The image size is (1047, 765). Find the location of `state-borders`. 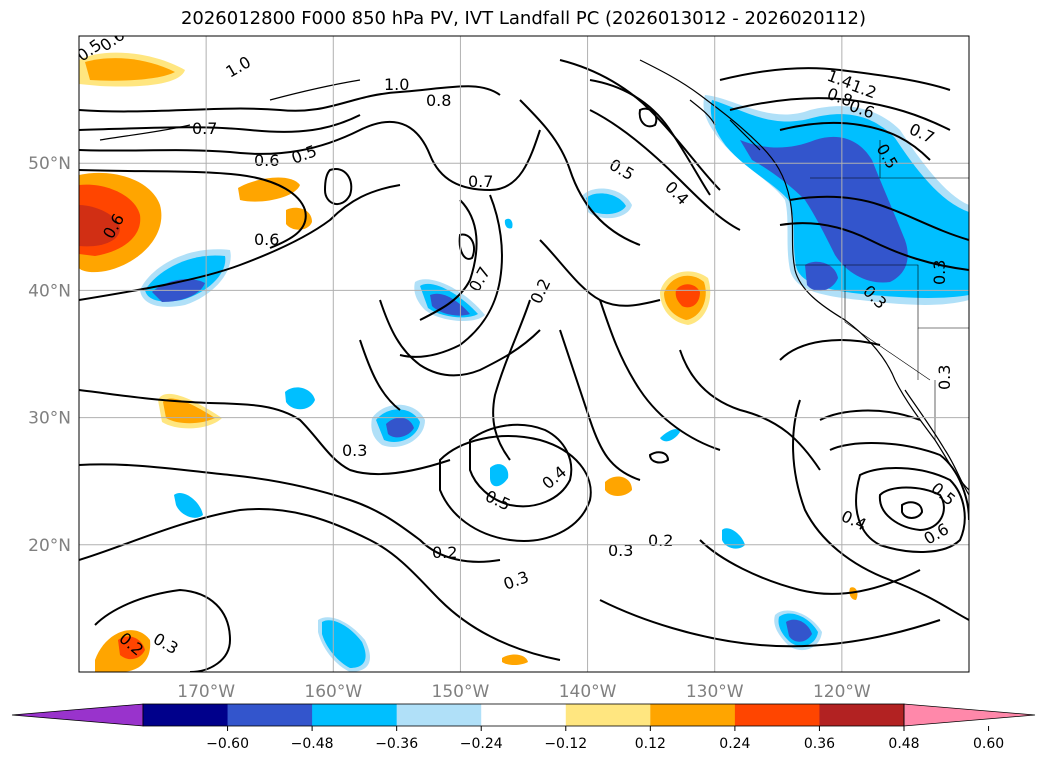

state-borders is located at coordinates (882, 290).